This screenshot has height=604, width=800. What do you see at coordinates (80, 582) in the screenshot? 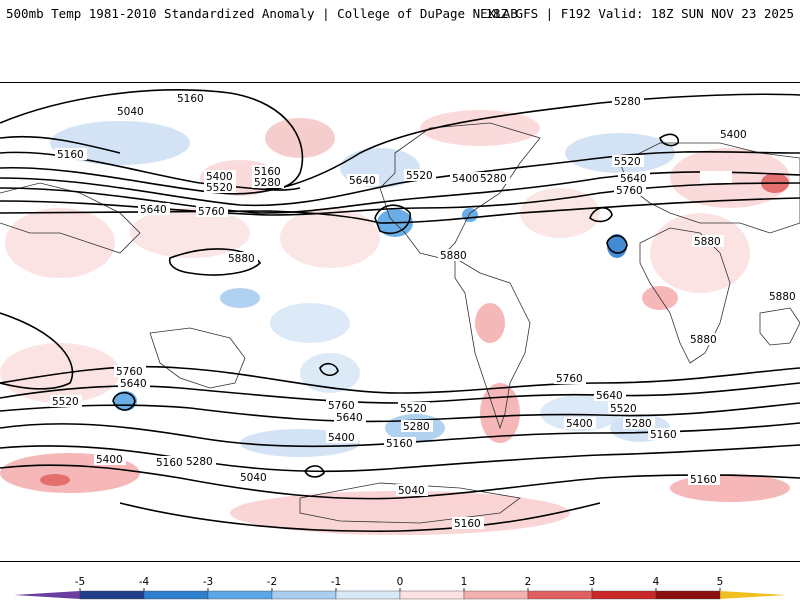
I see `colorbar-tick-label: -5` at bounding box center [80, 582].